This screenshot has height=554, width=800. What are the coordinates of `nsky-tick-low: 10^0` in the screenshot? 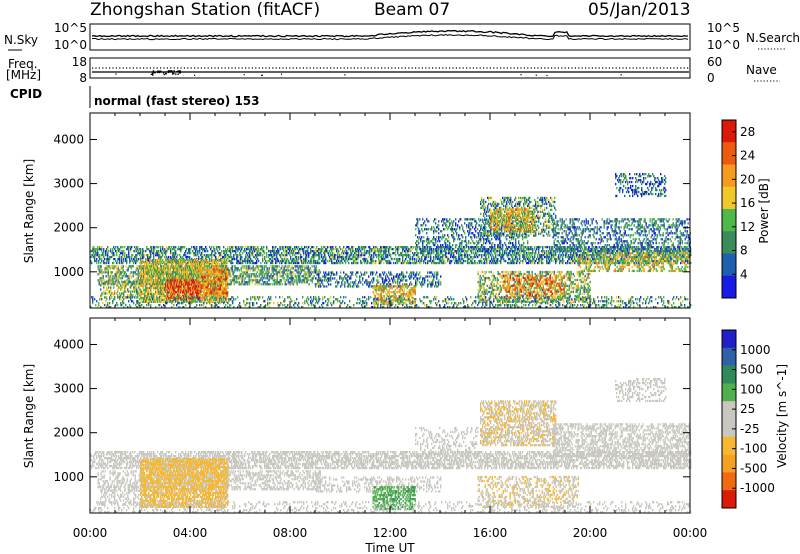 It's located at (70, 45).